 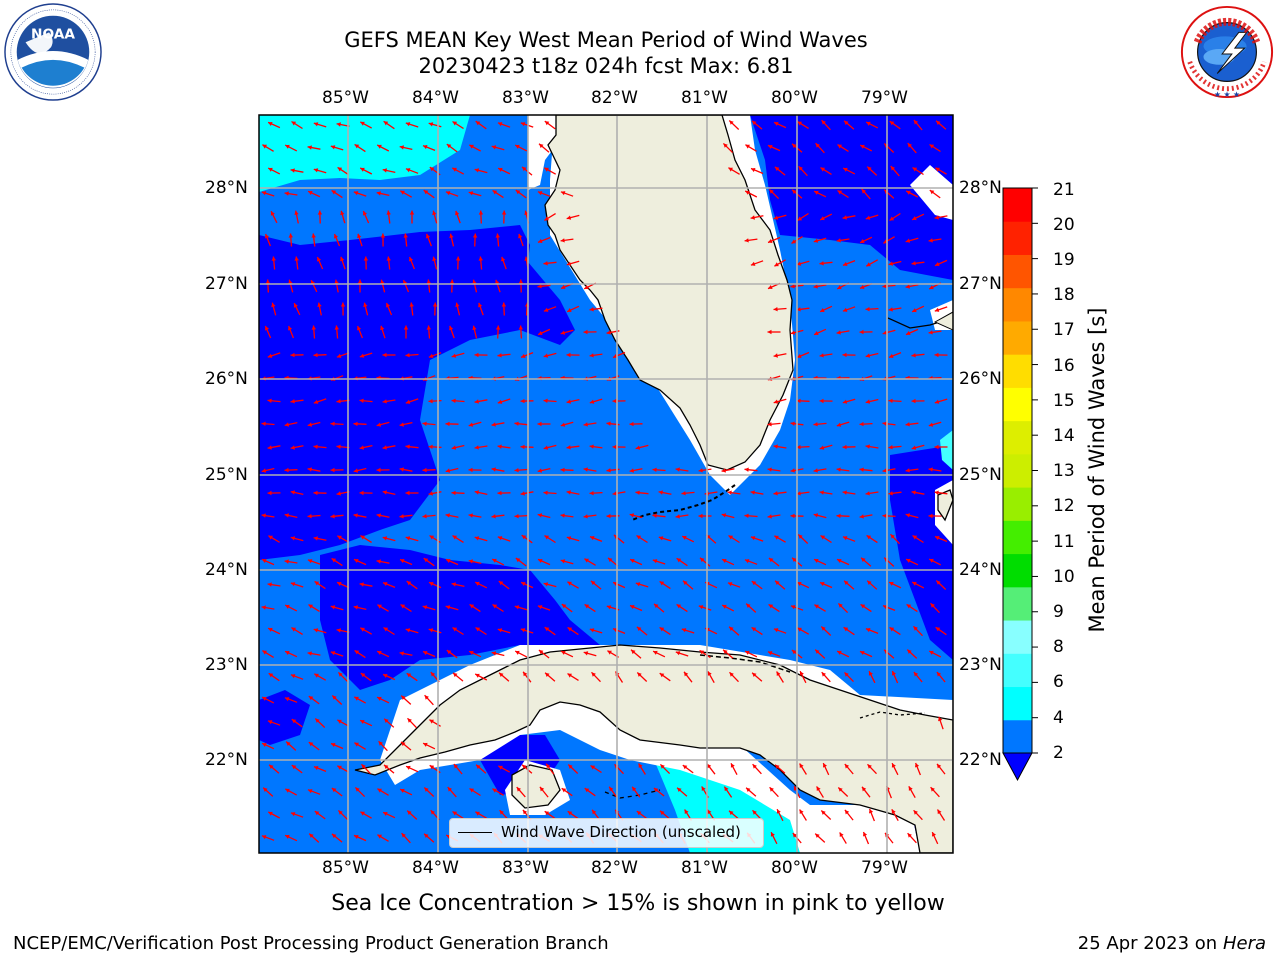 What do you see at coordinates (226, 475) in the screenshot?
I see `lat-tick-left: 25°N` at bounding box center [226, 475].